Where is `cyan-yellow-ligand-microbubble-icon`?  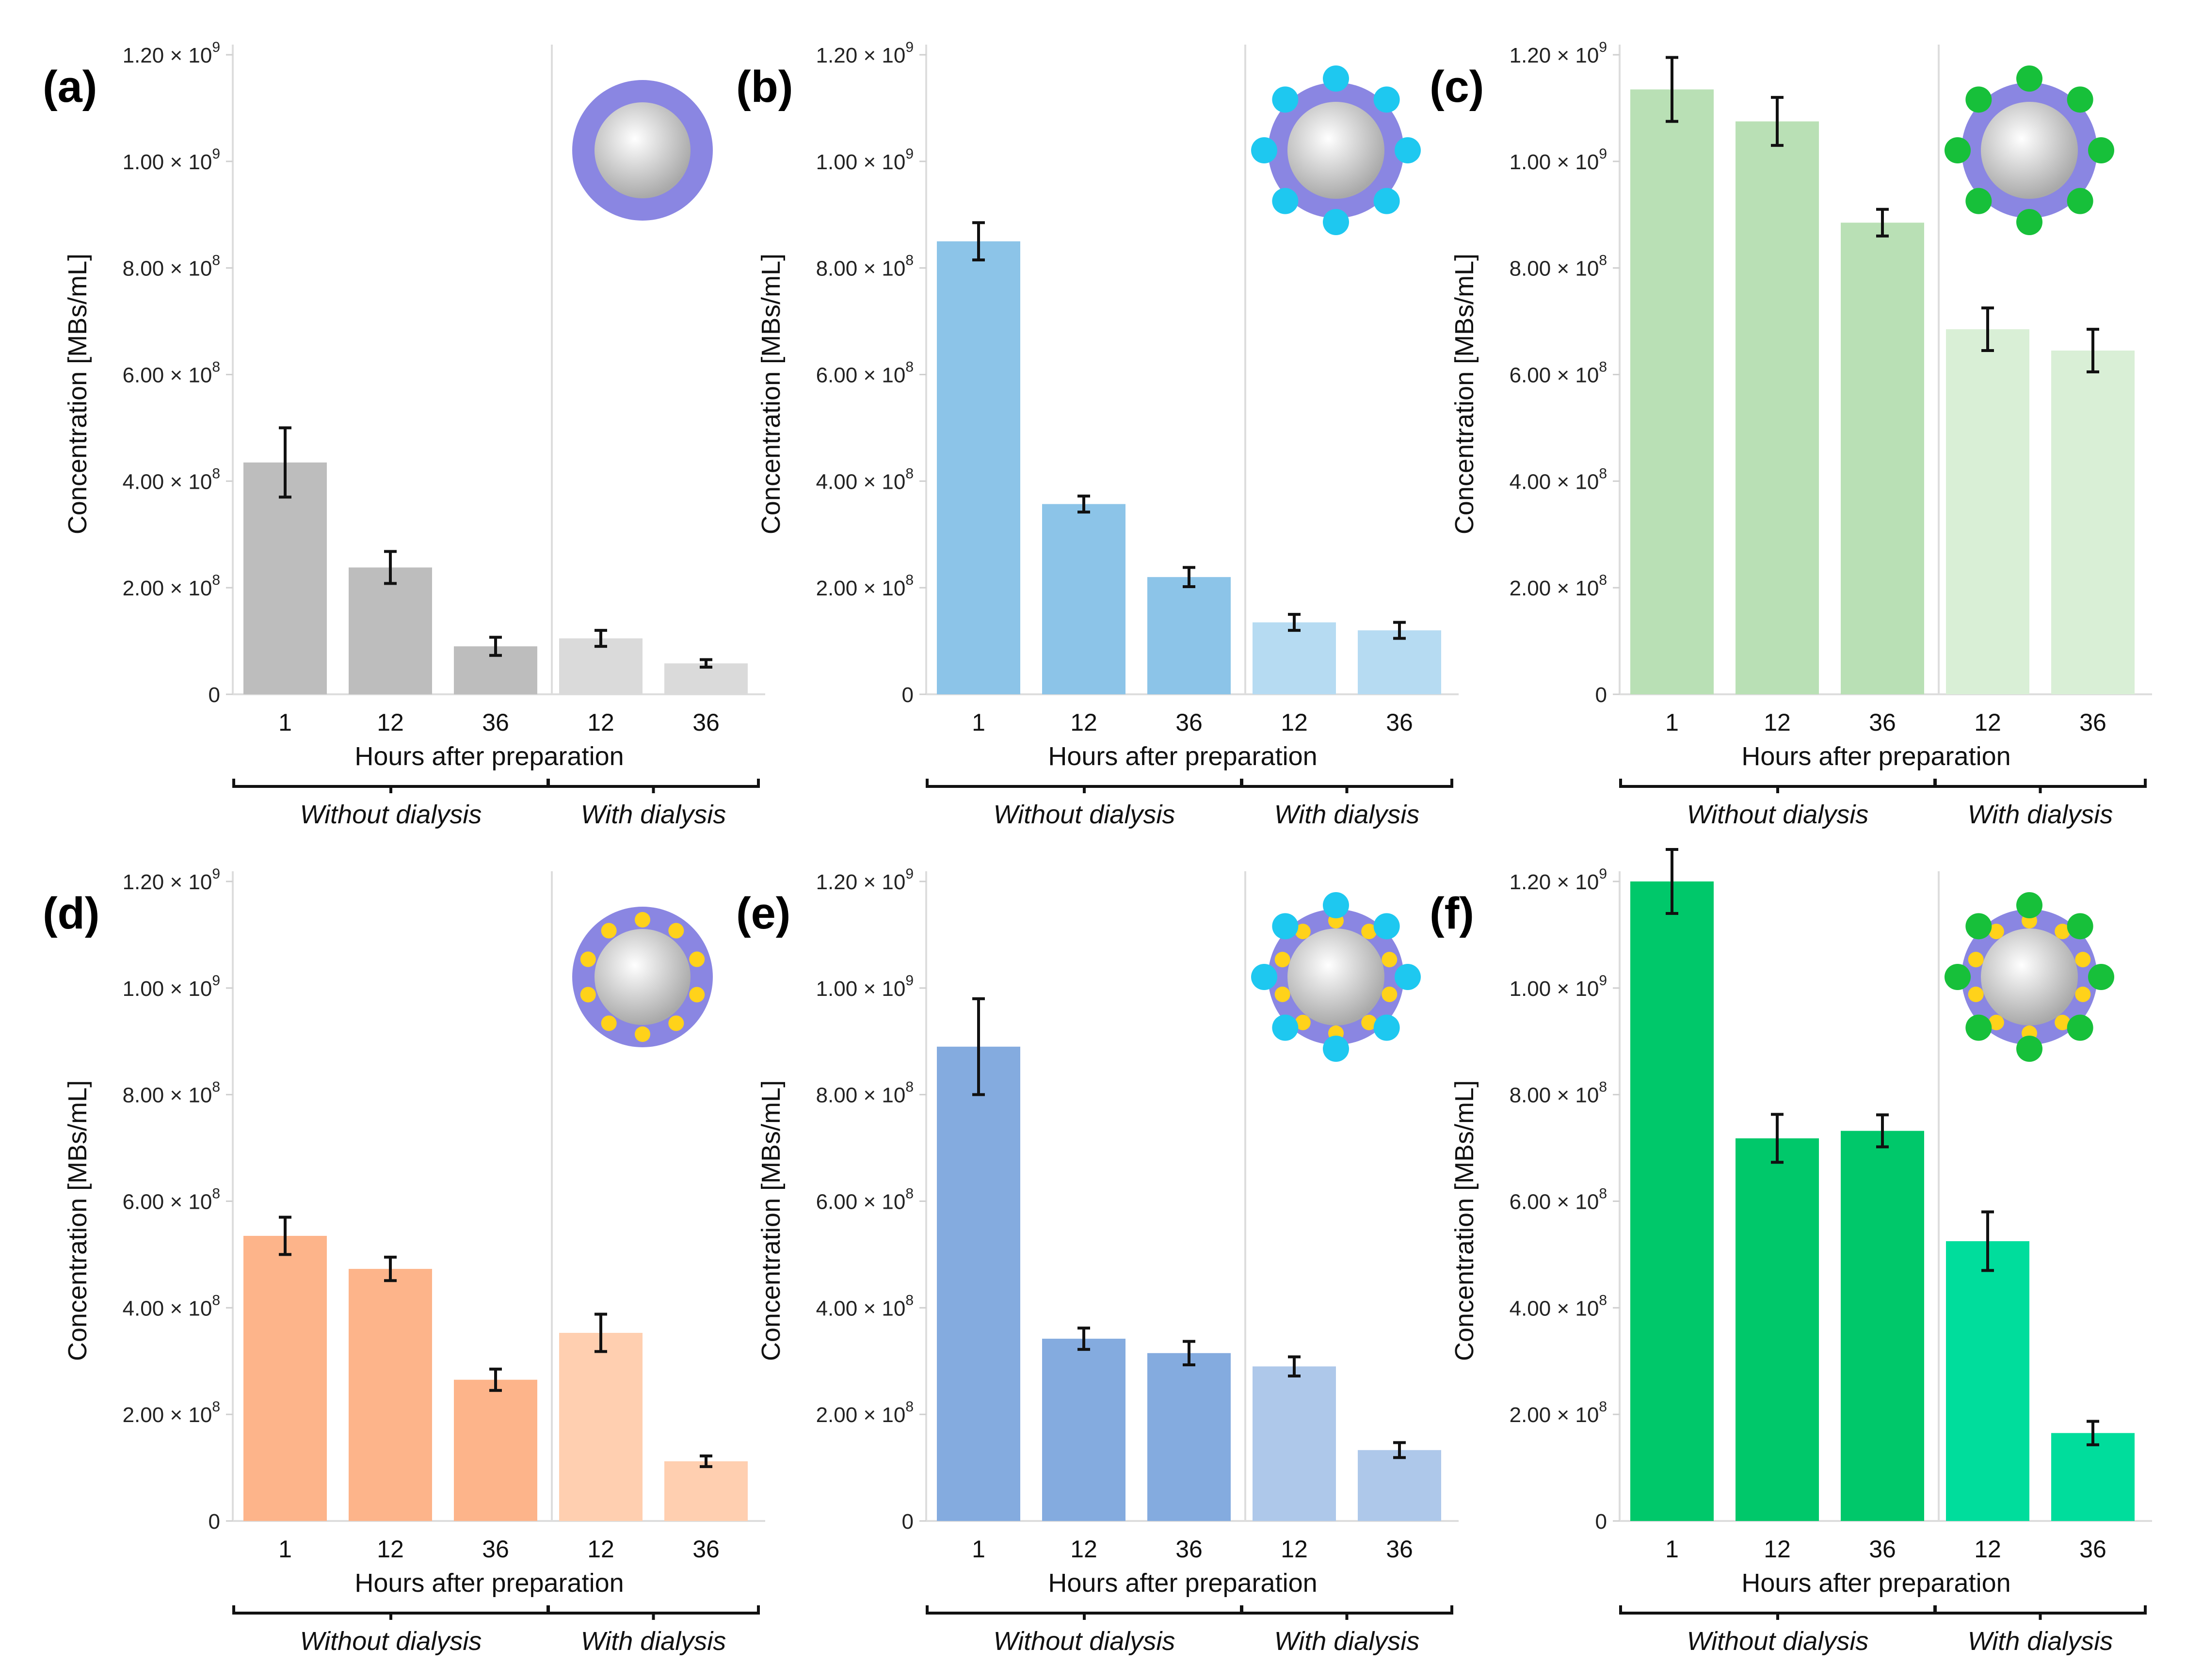 cyan-yellow-ligand-microbubble-icon is located at coordinates (1336, 977).